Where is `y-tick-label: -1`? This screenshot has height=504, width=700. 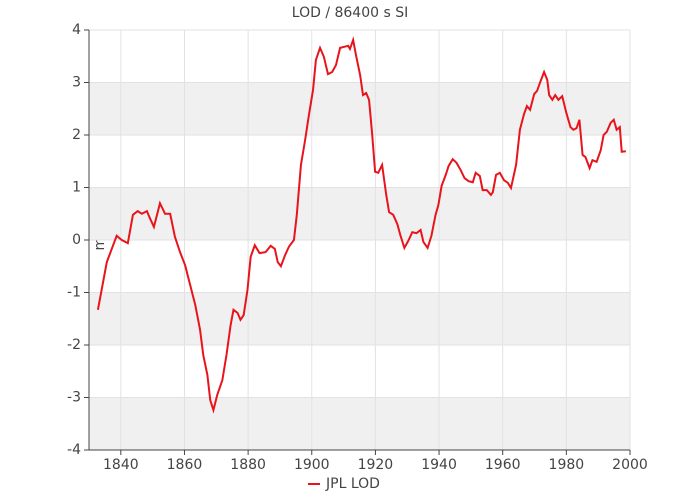 y-tick-label: -1 is located at coordinates (74, 293).